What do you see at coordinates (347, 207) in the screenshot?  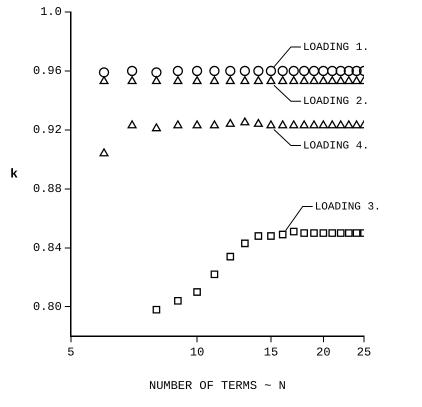 I see `series-label: LOADING 3.` at bounding box center [347, 207].